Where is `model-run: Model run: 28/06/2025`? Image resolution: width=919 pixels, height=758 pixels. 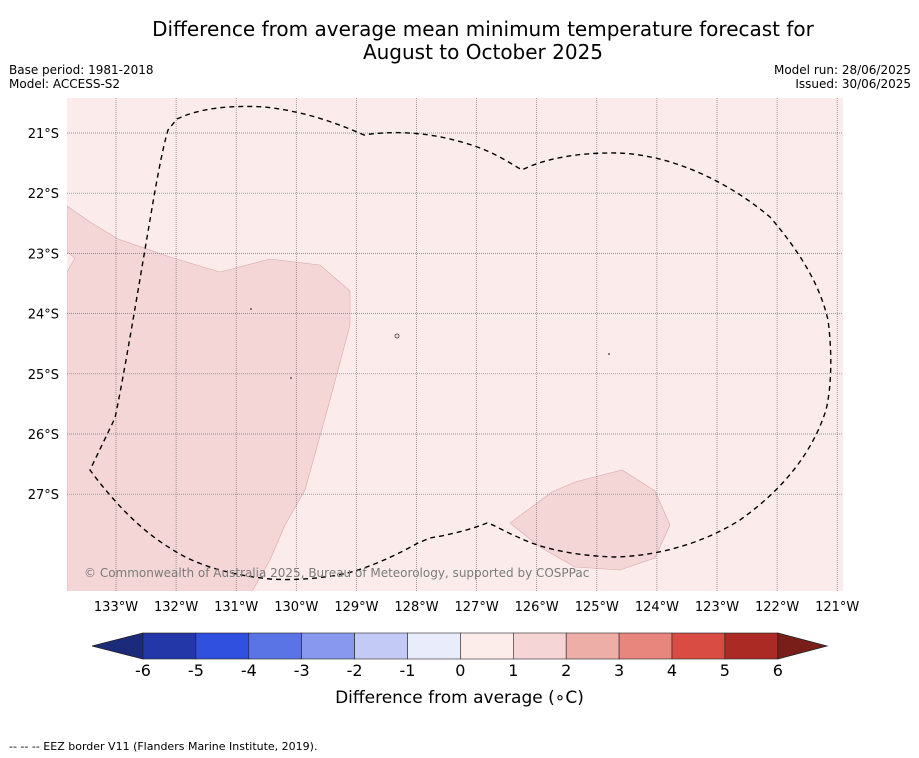 model-run: Model run: 28/06/2025 is located at coordinates (842, 70).